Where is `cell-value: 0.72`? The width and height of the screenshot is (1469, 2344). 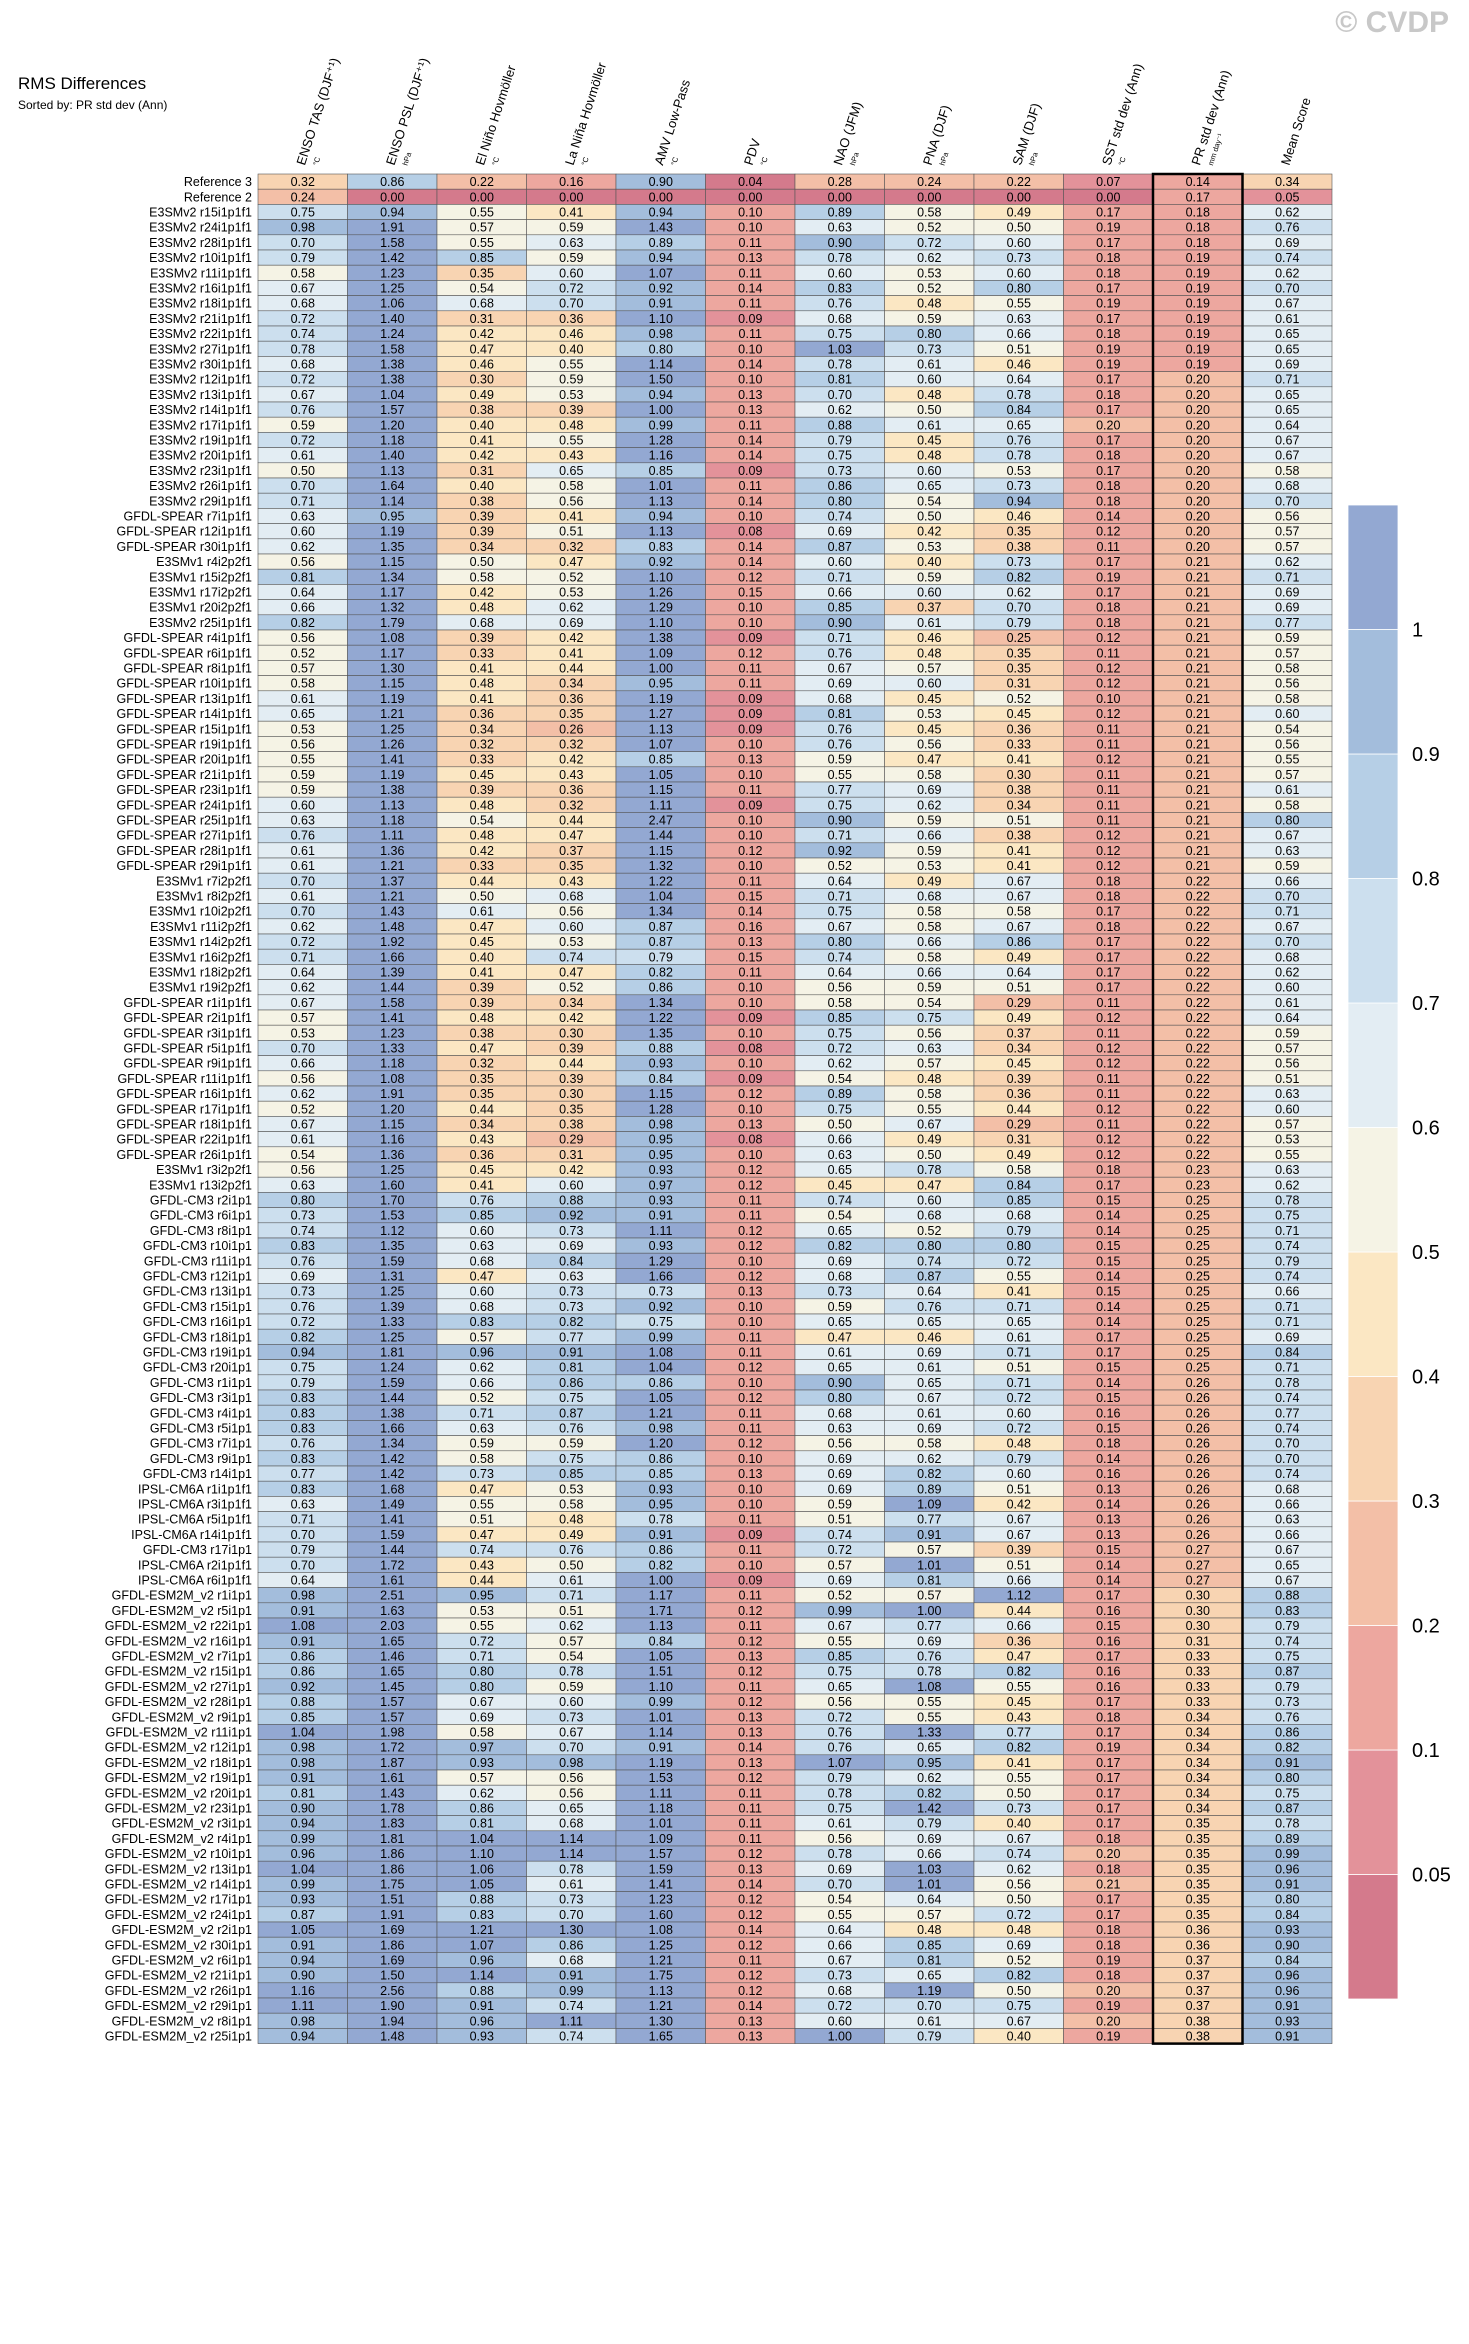 cell-value: 0.72 is located at coordinates (840, 1550).